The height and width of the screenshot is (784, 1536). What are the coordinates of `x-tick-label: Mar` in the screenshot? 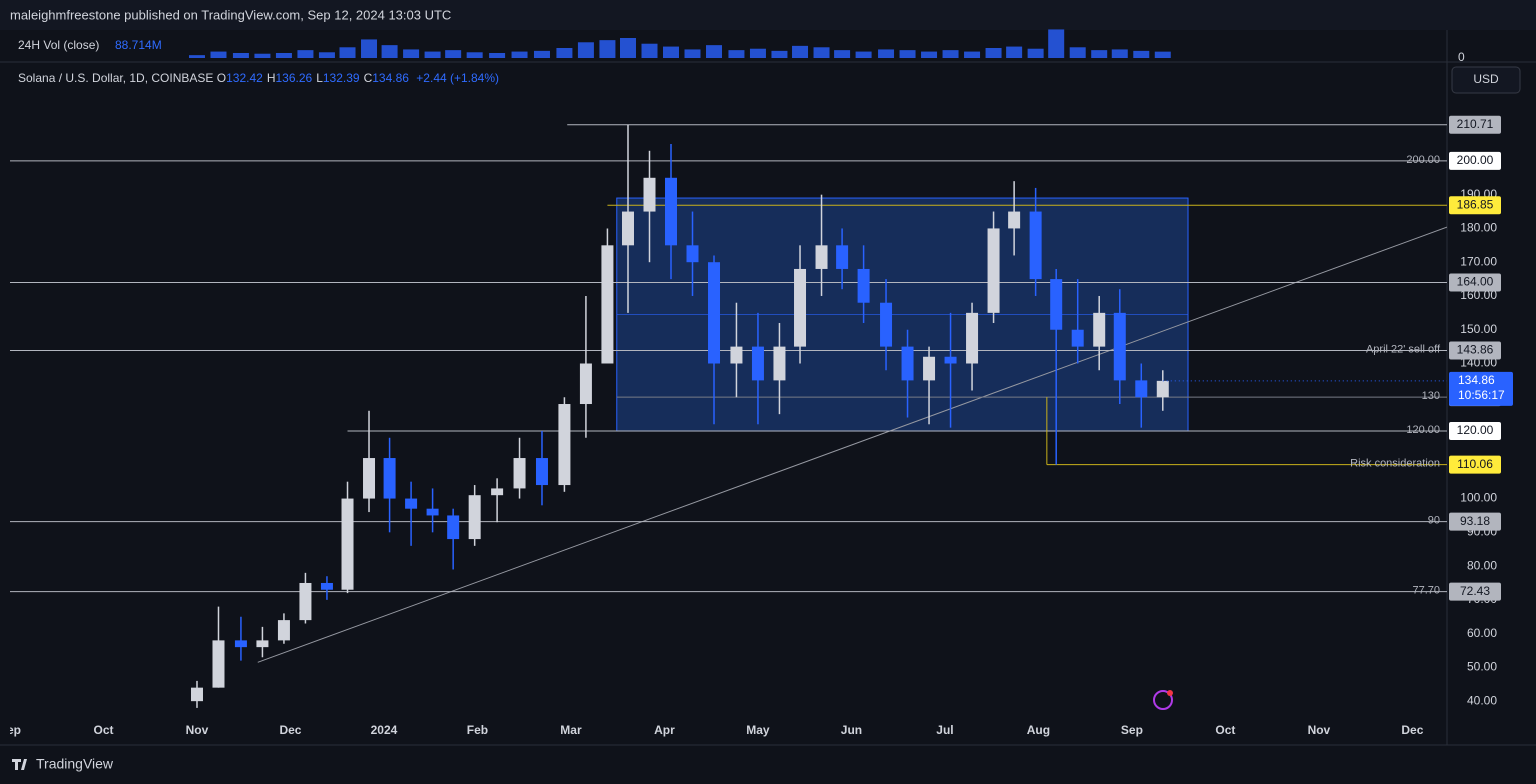 It's located at (571, 730).